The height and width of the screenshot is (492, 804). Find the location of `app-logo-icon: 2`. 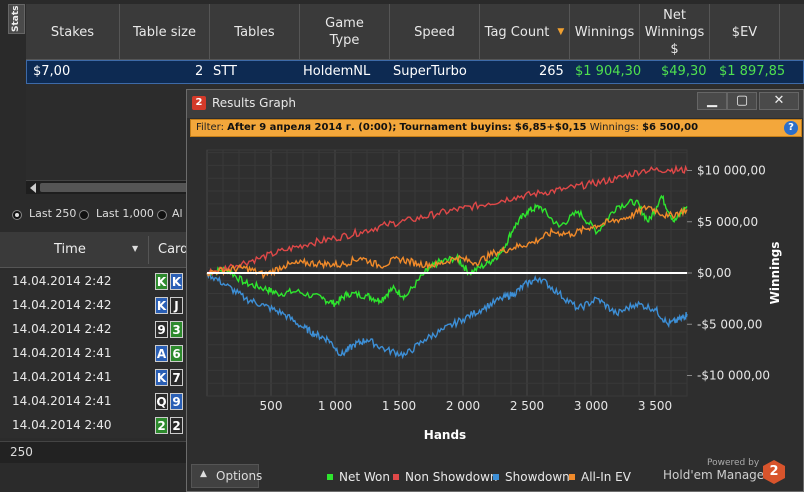

app-logo-icon: 2 is located at coordinates (199, 103).